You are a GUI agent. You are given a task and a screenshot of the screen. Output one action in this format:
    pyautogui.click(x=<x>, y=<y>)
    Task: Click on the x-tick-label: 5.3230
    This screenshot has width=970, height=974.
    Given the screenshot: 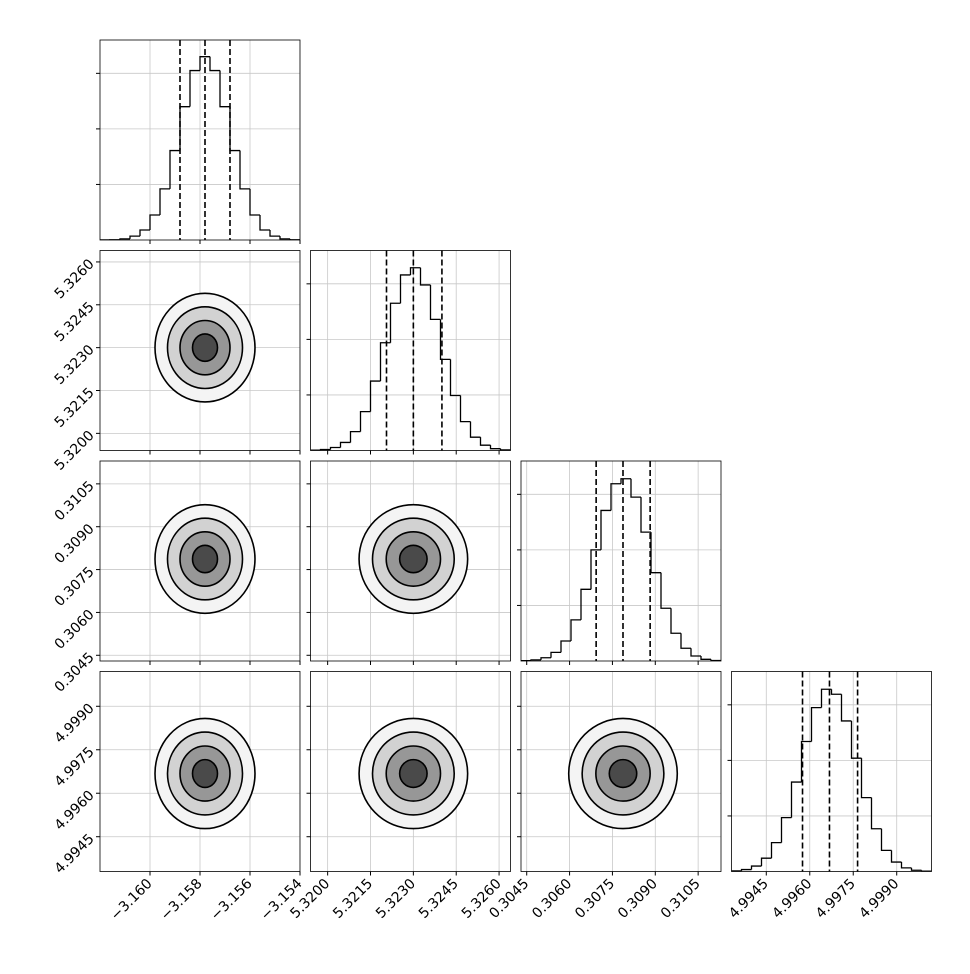 What is the action you would take?
    pyautogui.click(x=396, y=899)
    